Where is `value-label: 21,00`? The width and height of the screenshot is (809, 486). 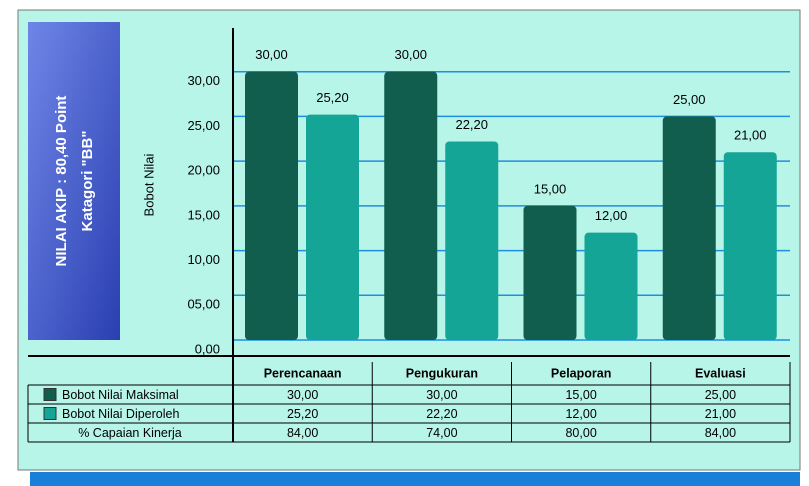 value-label: 21,00 is located at coordinates (750, 135).